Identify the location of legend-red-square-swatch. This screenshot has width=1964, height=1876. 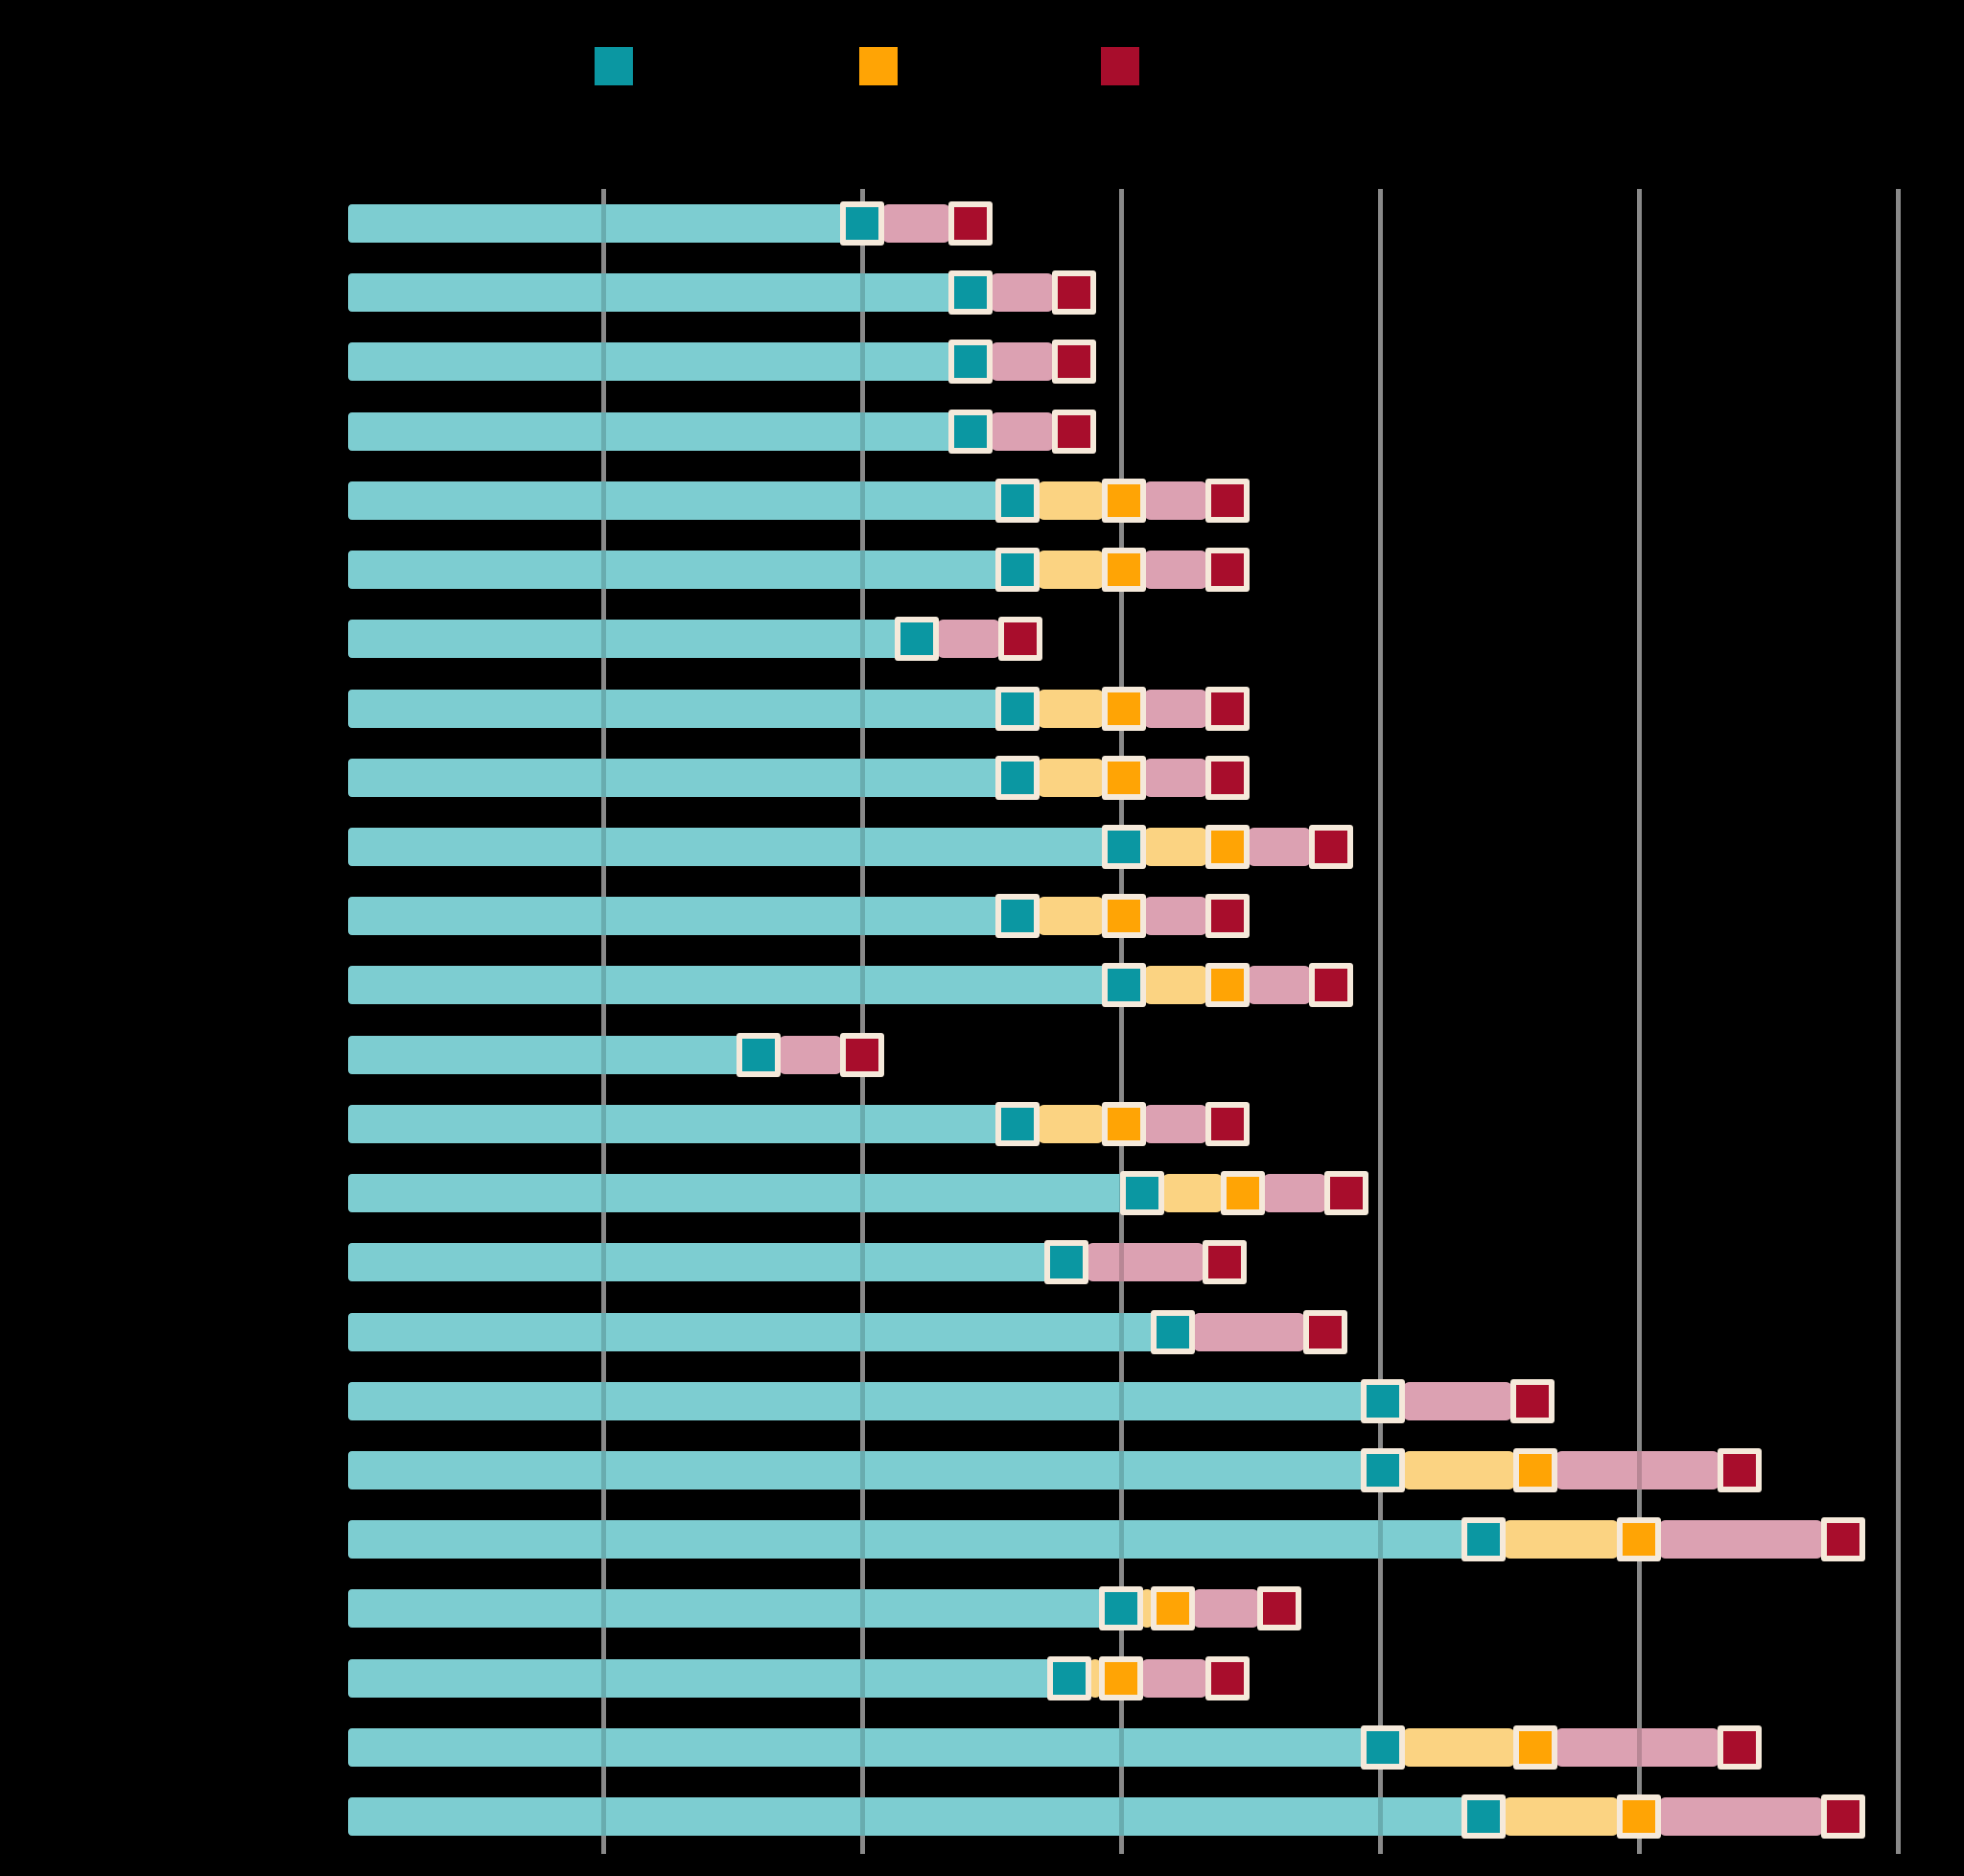
(1120, 66).